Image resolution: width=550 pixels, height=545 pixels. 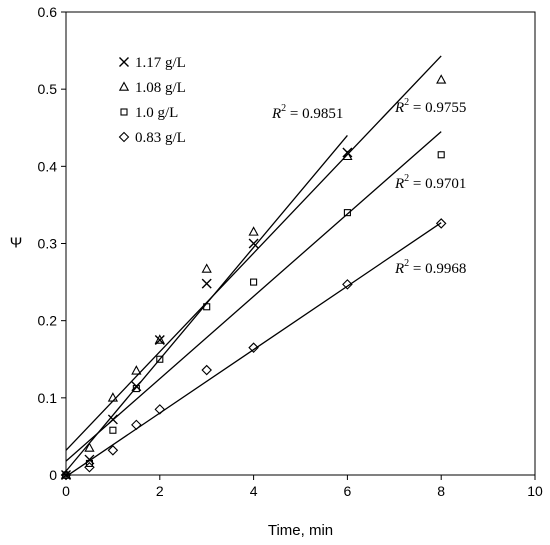 What do you see at coordinates (254, 491) in the screenshot?
I see `x-tick-label: 4` at bounding box center [254, 491].